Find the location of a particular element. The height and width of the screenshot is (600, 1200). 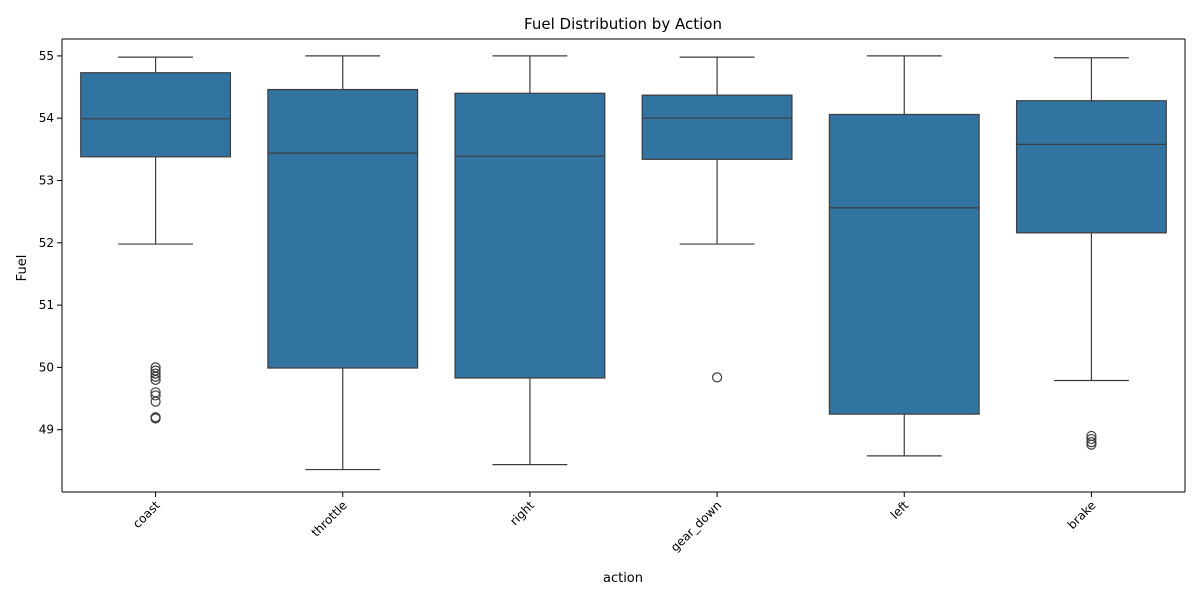

box-group-left is located at coordinates (904, 256).